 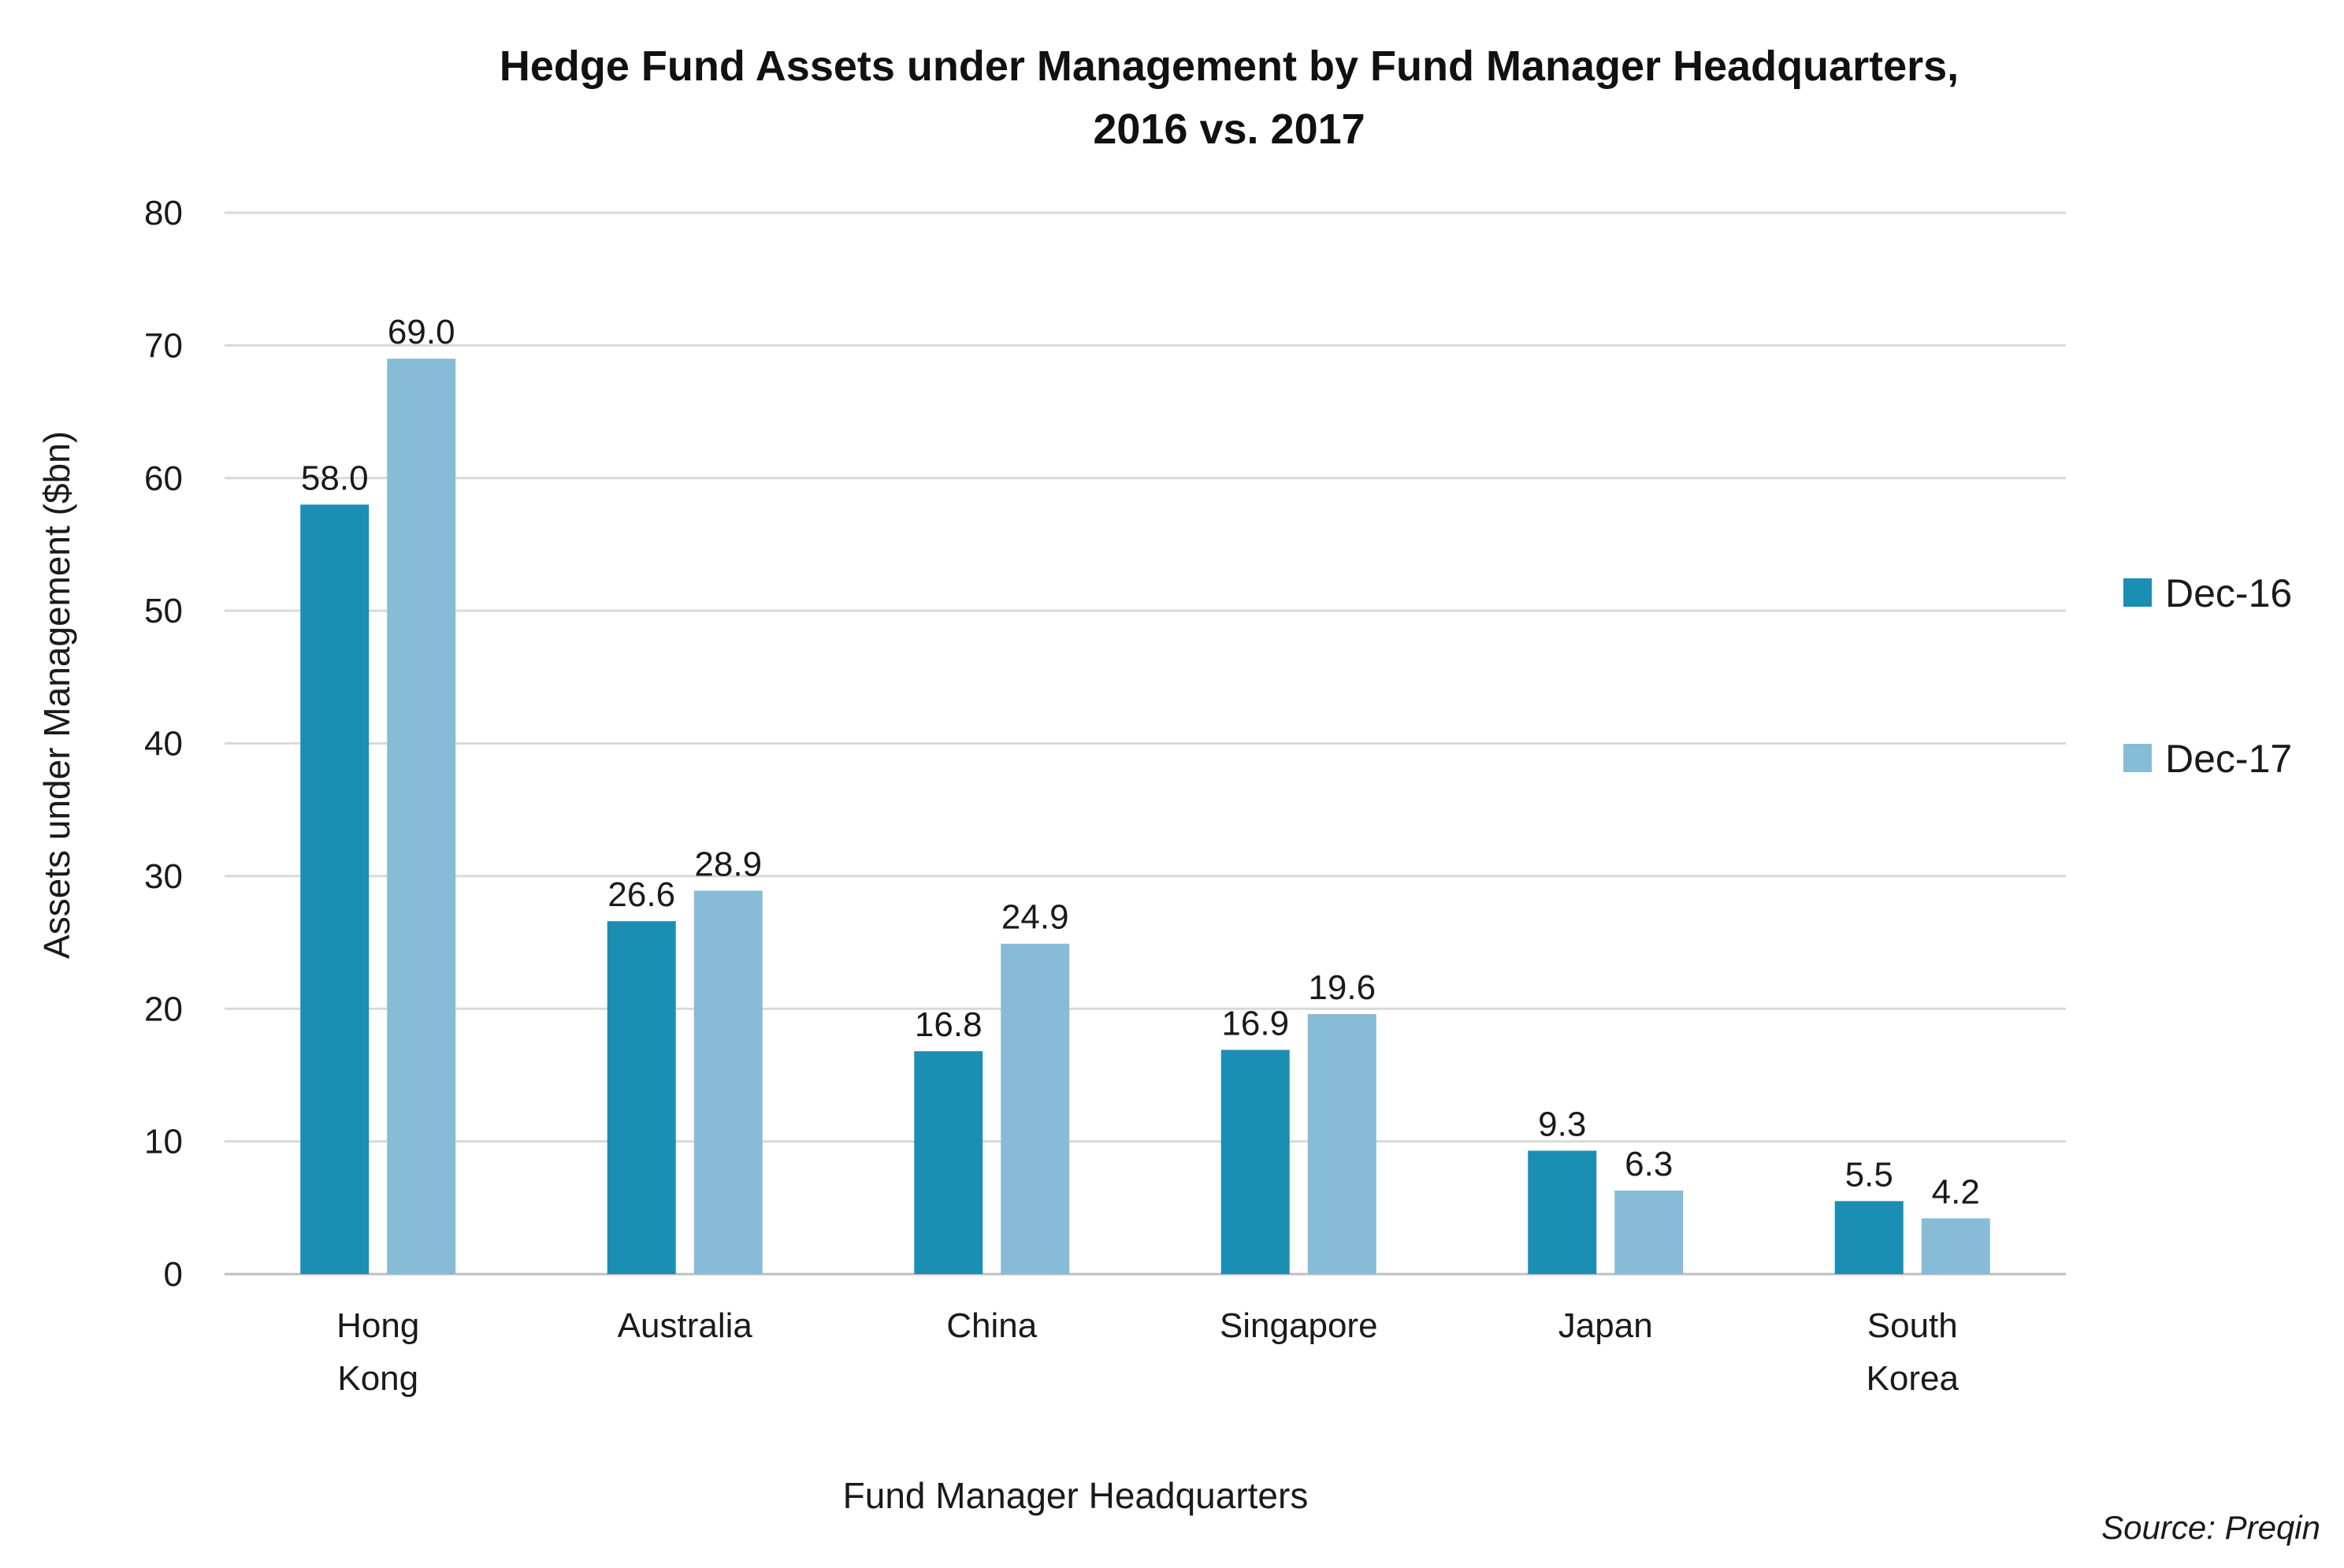 I want to click on y-tick-label: 0, so click(x=173, y=1274).